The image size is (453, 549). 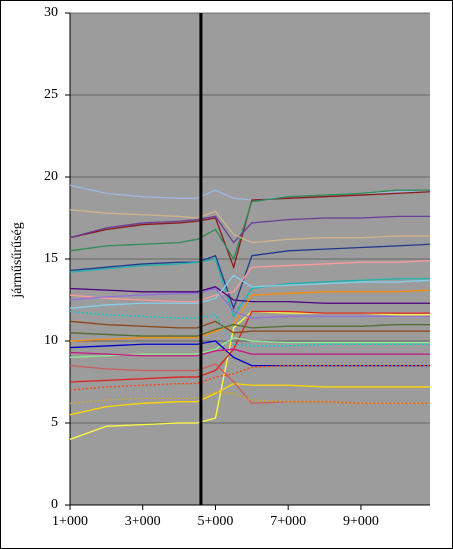 What do you see at coordinates (288, 521) in the screenshot?
I see `x-tick-label: 7+000` at bounding box center [288, 521].